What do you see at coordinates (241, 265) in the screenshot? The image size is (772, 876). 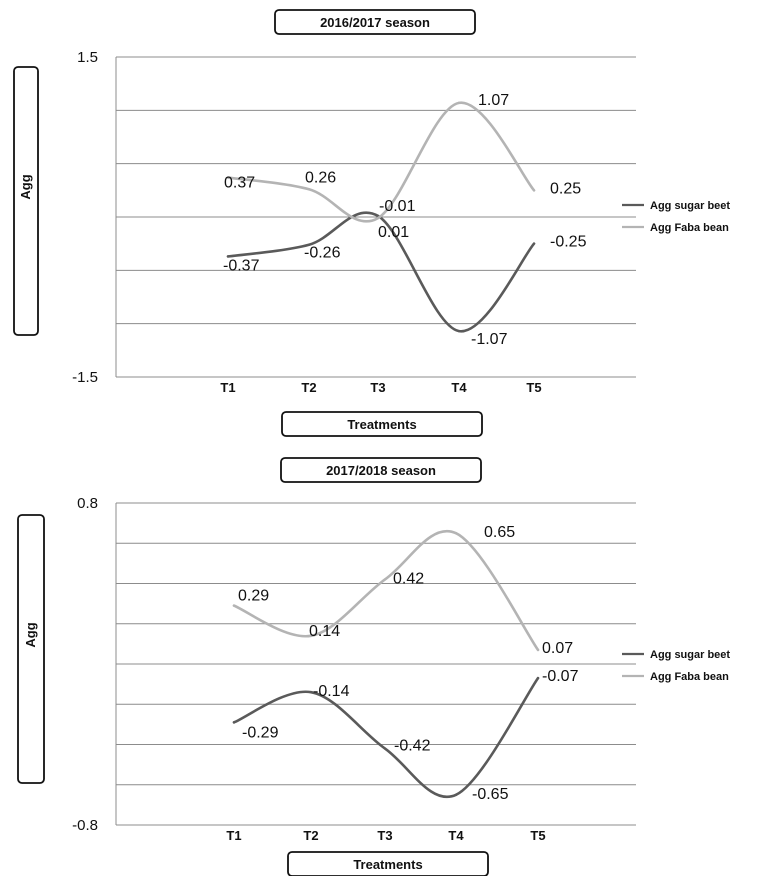 I see `data-label: -0.37` at bounding box center [241, 265].